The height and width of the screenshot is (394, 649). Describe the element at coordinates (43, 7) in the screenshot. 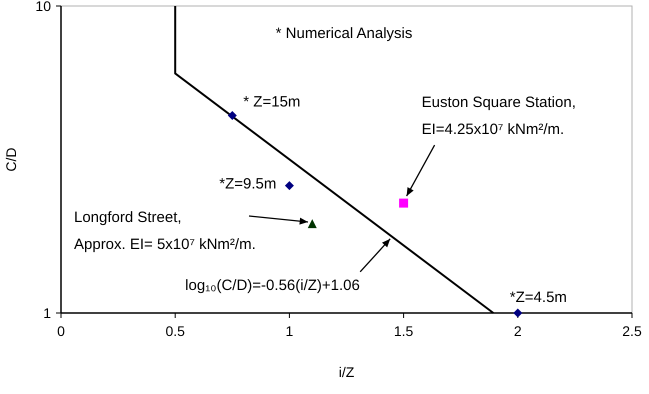

I see `y-tick-label: 10` at that location.